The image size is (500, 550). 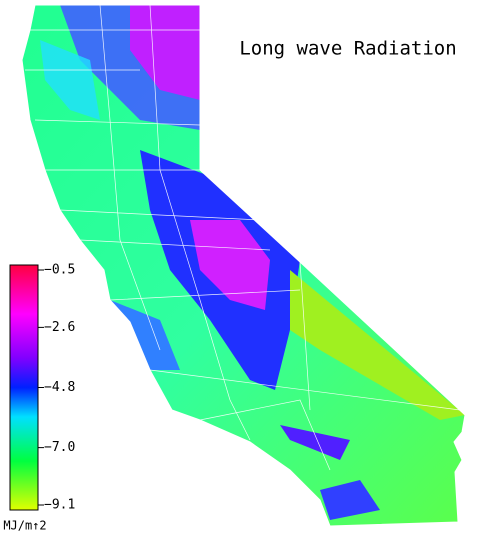 What do you see at coordinates (59, 327) in the screenshot?
I see `colorbar-tick-label: −2.6` at bounding box center [59, 327].